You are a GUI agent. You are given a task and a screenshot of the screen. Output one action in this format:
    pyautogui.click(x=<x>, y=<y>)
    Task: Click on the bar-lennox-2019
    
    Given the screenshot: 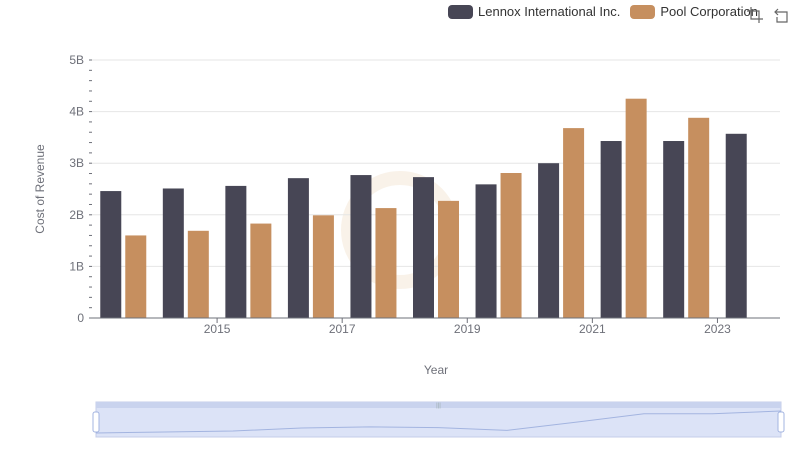 What is the action you would take?
    pyautogui.click(x=423, y=247)
    